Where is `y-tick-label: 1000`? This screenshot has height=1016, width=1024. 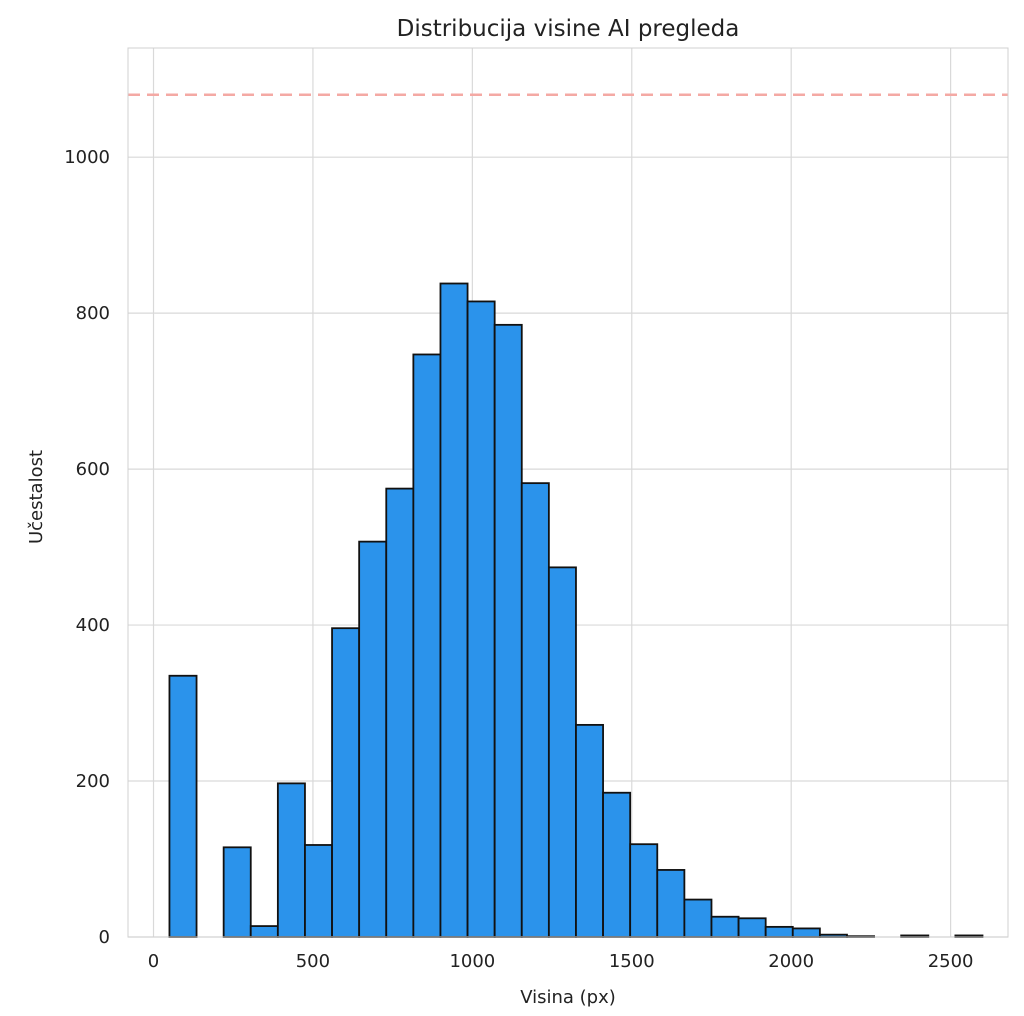
y-tick-label: 1000 is located at coordinates (87, 157).